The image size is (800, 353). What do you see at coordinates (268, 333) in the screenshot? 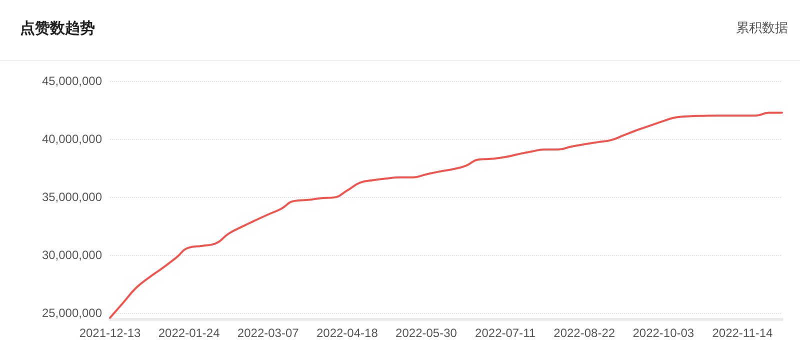
I see `x-tick-label: 2022-03-07` at bounding box center [268, 333].